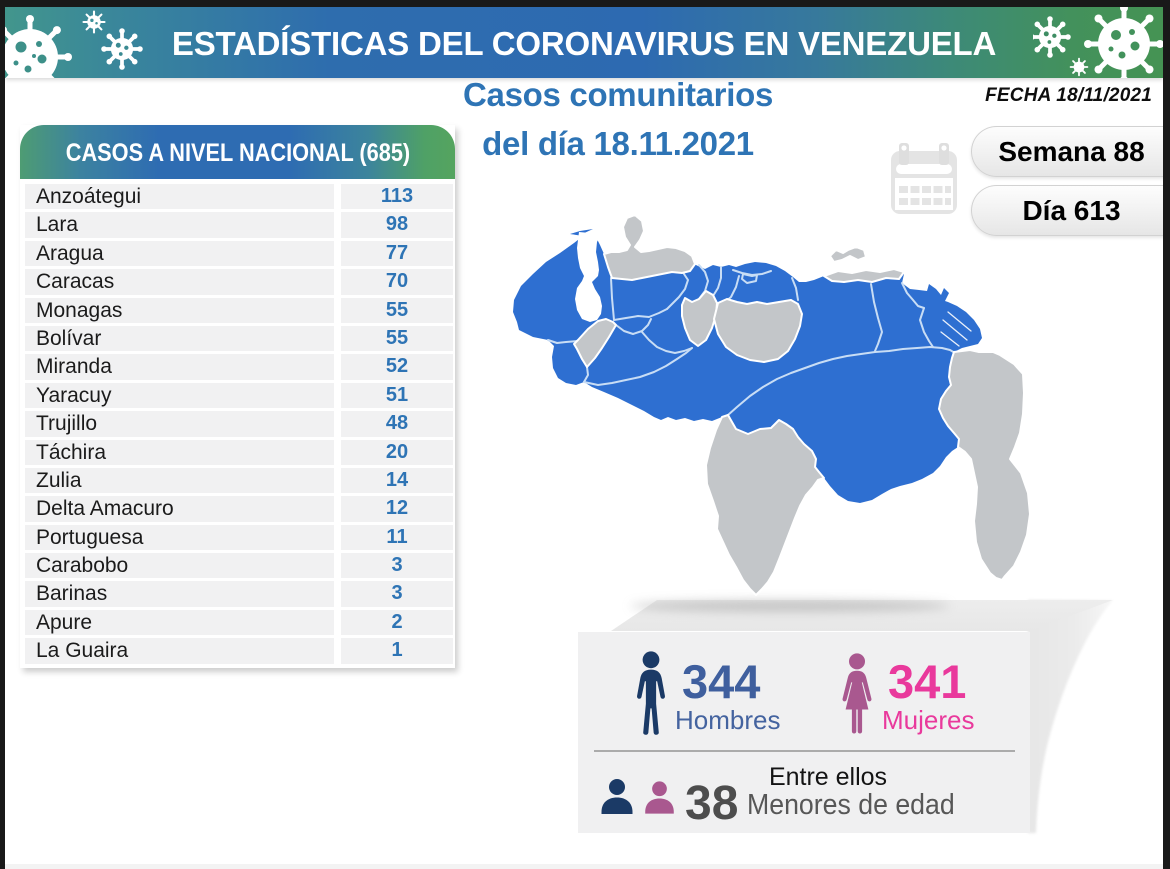  Describe the element at coordinates (179, 197) in the screenshot. I see `state-name-cell: Anzoátegui` at that location.